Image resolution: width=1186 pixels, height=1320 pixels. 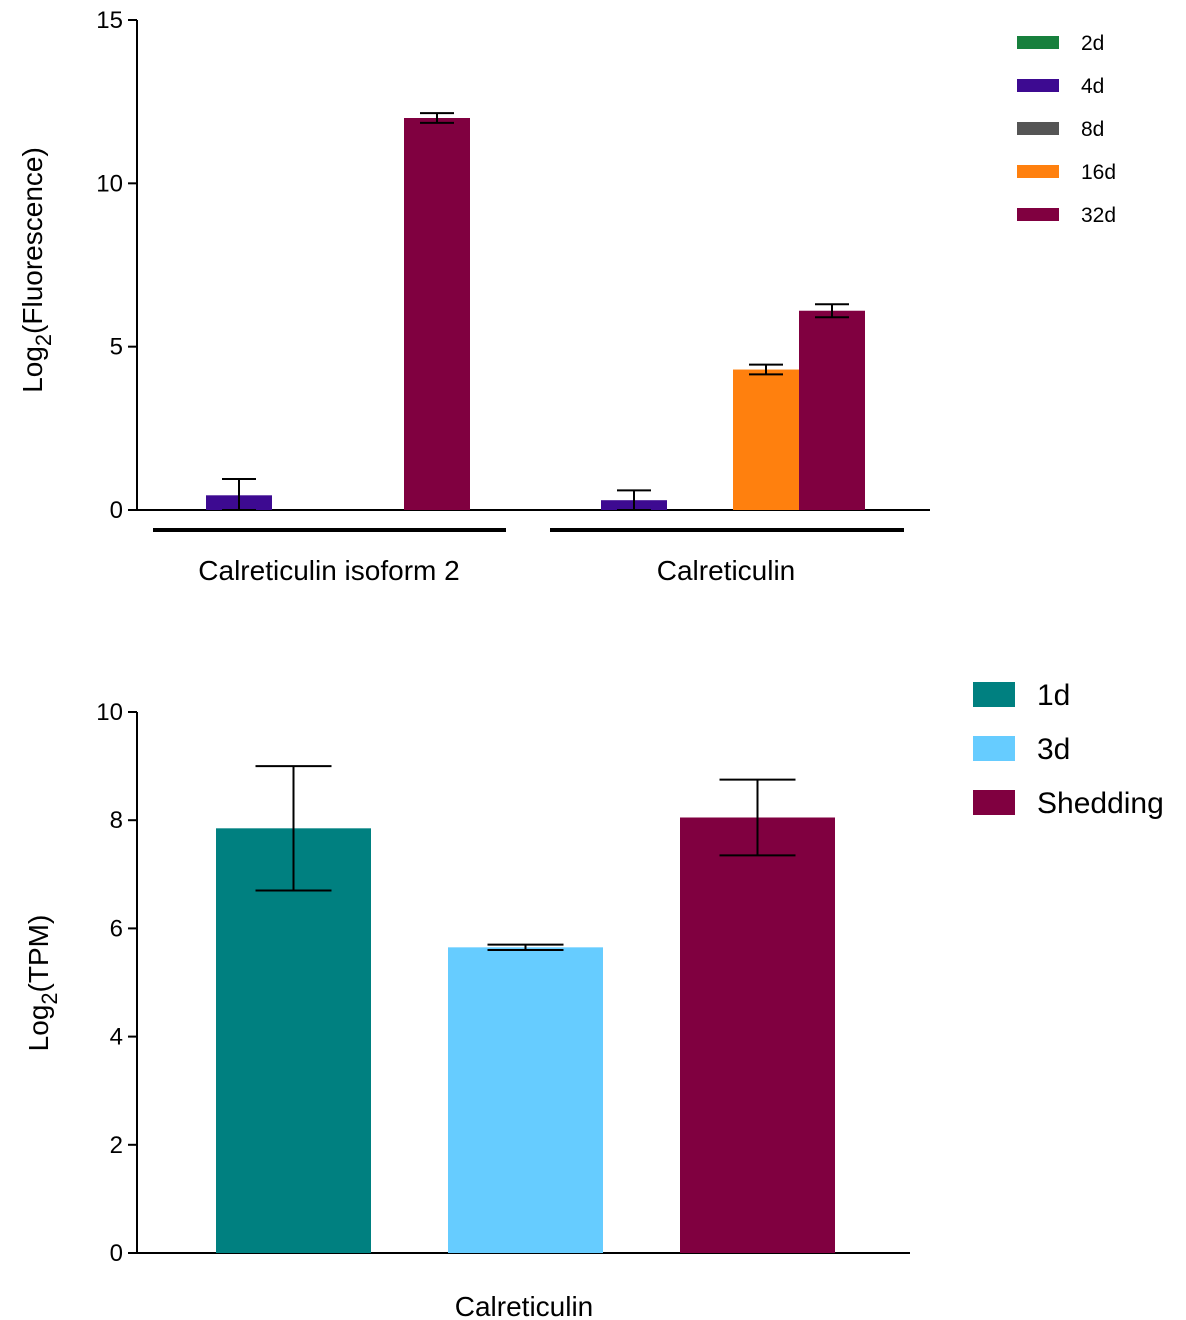 I want to click on y-tick-label: 8, so click(x=116, y=820).